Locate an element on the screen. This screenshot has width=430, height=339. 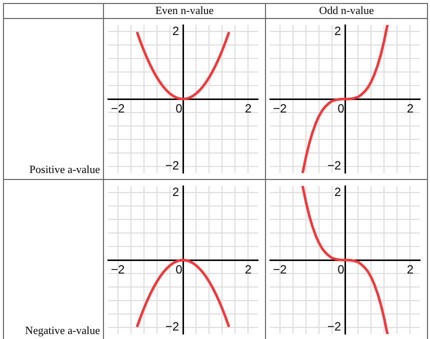
text: Negative a-value is located at coordinates (54, 259).